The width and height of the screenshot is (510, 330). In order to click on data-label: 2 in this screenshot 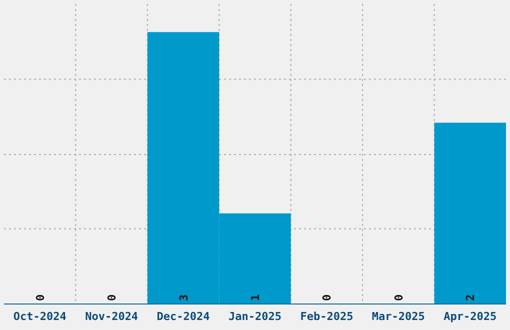, I will do `click(471, 297)`.